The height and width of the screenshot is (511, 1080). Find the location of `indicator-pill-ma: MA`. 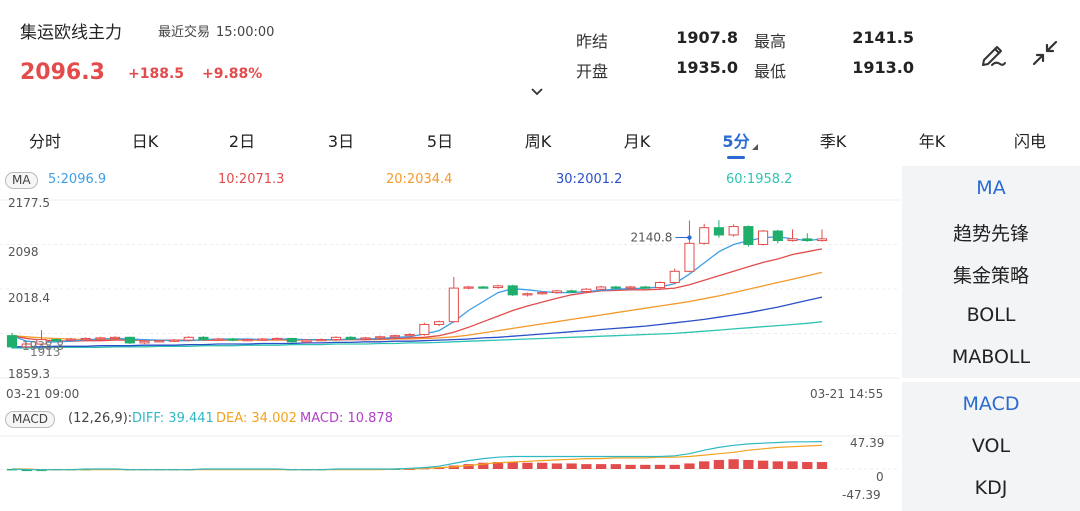

indicator-pill-ma: MA is located at coordinates (21, 180).